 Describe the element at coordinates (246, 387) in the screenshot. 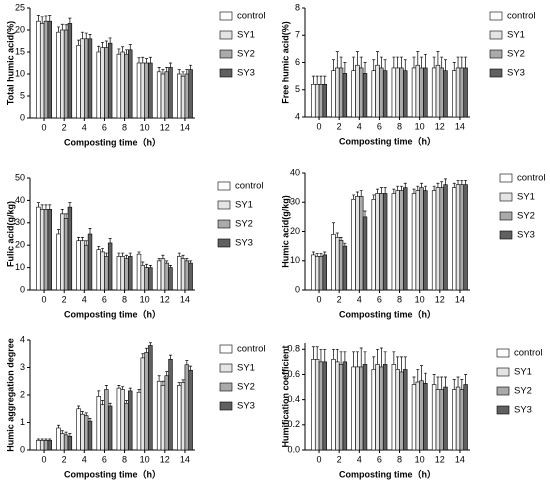

I see `legend-label: SY2` at that location.